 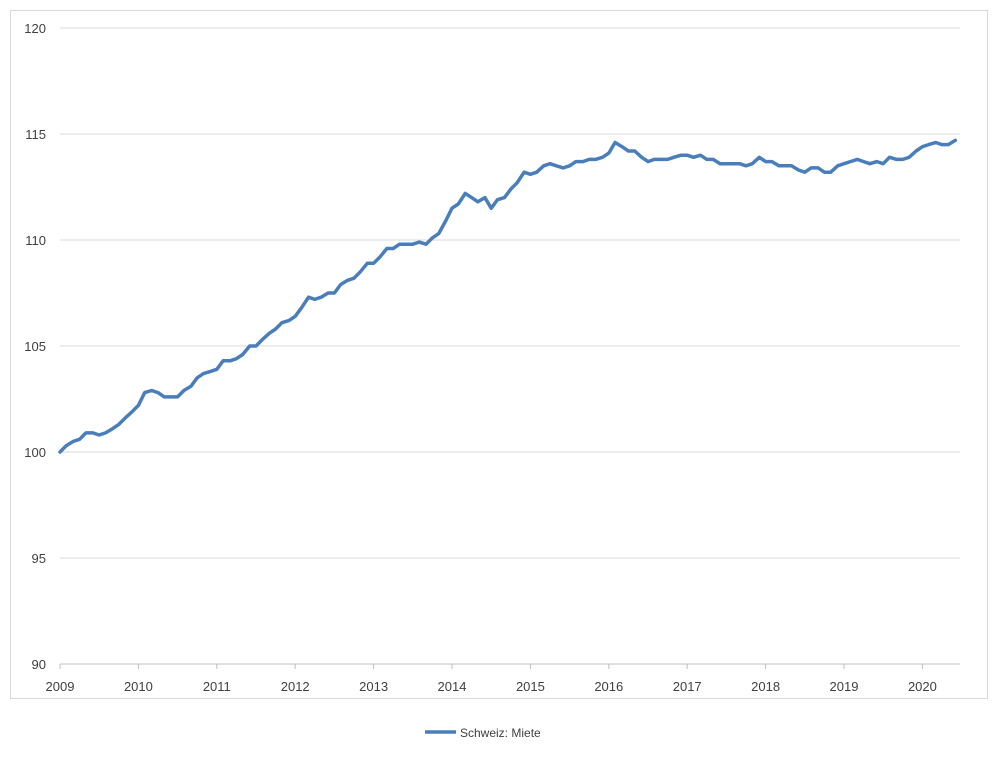 I want to click on y-tick-label: 100, so click(x=35, y=452).